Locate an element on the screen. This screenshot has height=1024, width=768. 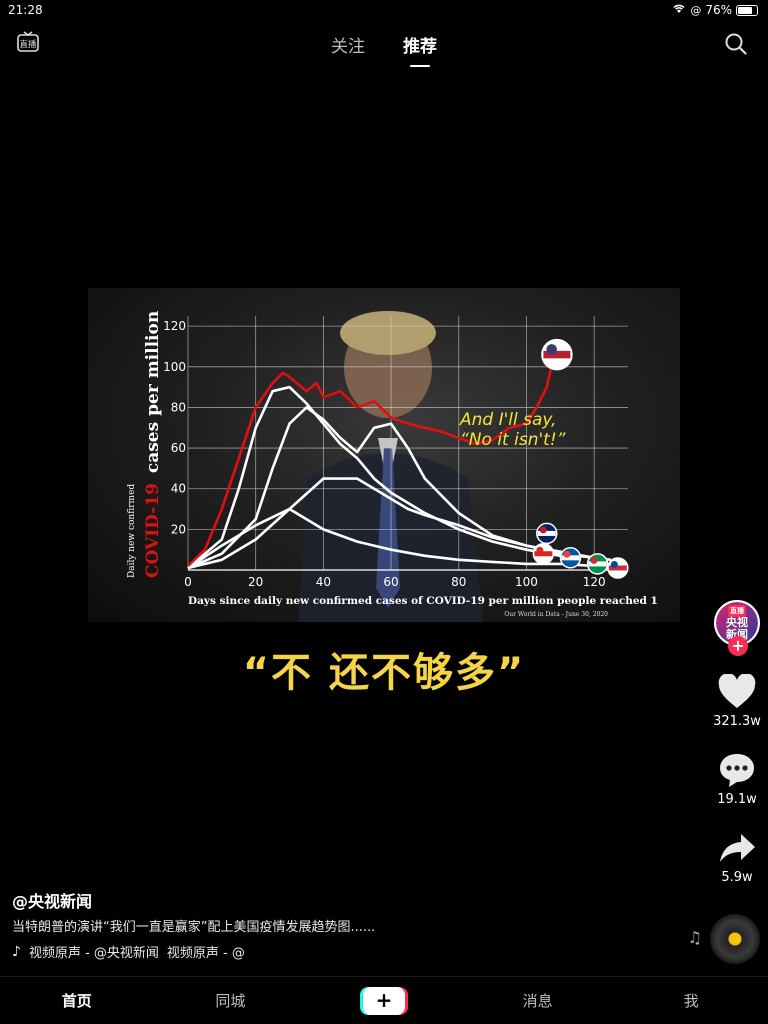
live-tv-label: 直播 is located at coordinates (28, 44).